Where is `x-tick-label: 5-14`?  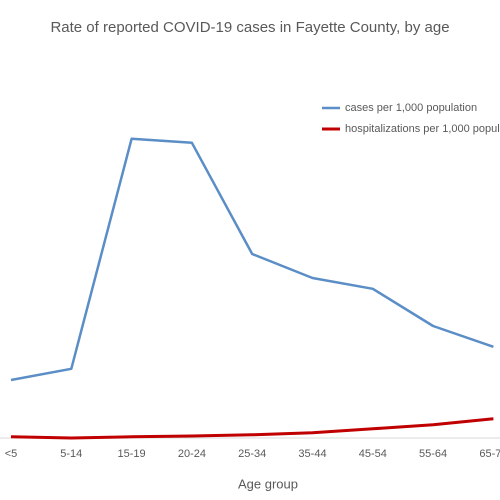 x-tick-label: 5-14 is located at coordinates (71, 454).